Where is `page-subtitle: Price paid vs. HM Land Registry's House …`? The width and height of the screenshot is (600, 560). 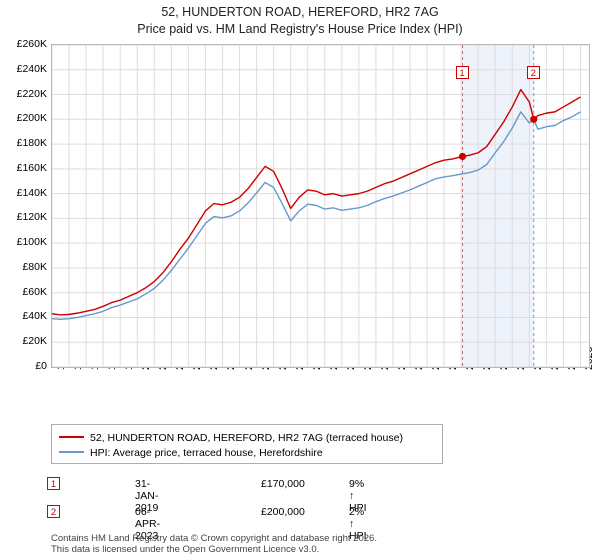
page-subtitle: Price paid vs. HM Land Registry's House … is located at coordinates (300, 29).